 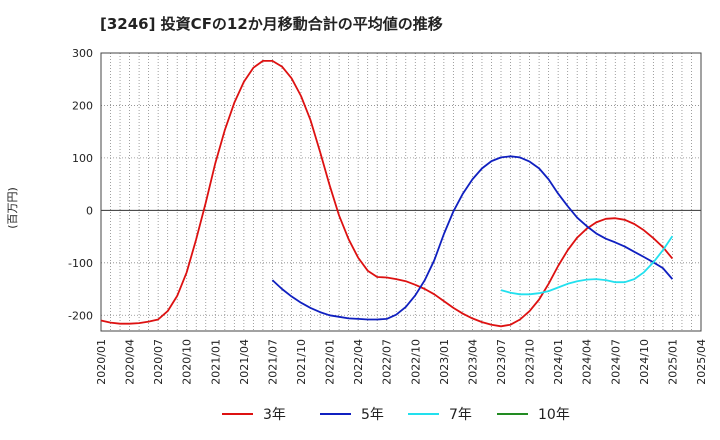 What do you see at coordinates (358, 362) in the screenshot?
I see `x-tick-label: 2022/04` at bounding box center [358, 362].